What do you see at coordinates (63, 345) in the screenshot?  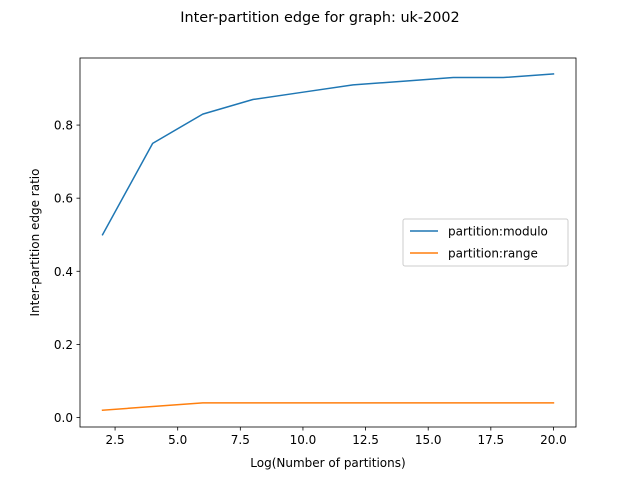 I see `y-tick-label: 0.2` at bounding box center [63, 345].